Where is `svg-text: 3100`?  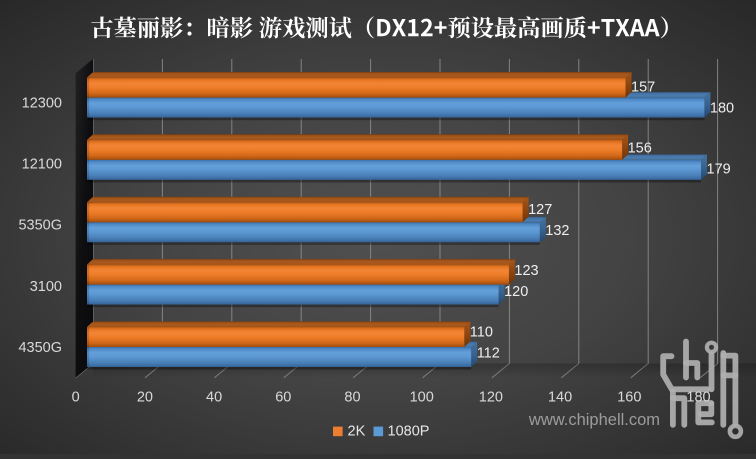 svg-text: 3100 is located at coordinates (46, 287).